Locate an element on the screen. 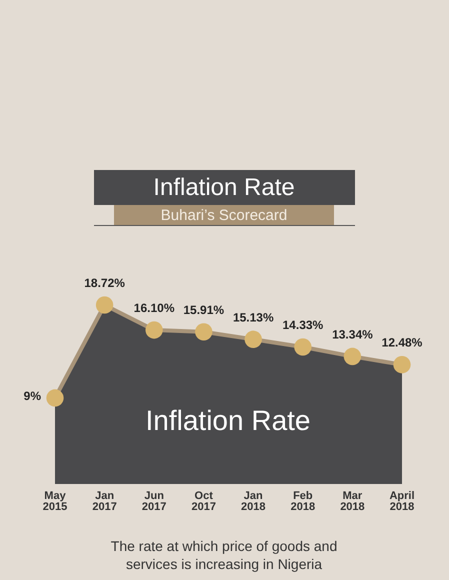 This screenshot has height=580, width=449. x-tick-label: Jun 2017 is located at coordinates (154, 501).